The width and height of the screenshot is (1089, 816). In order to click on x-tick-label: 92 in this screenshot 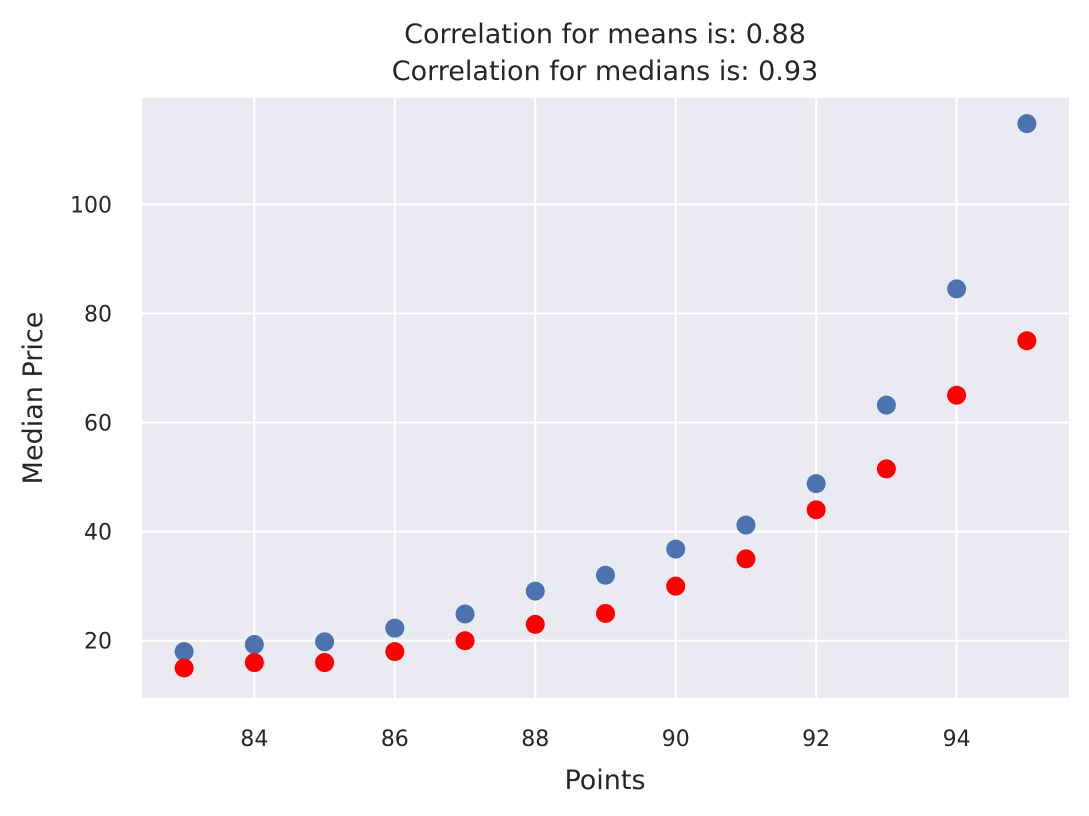, I will do `click(816, 739)`.